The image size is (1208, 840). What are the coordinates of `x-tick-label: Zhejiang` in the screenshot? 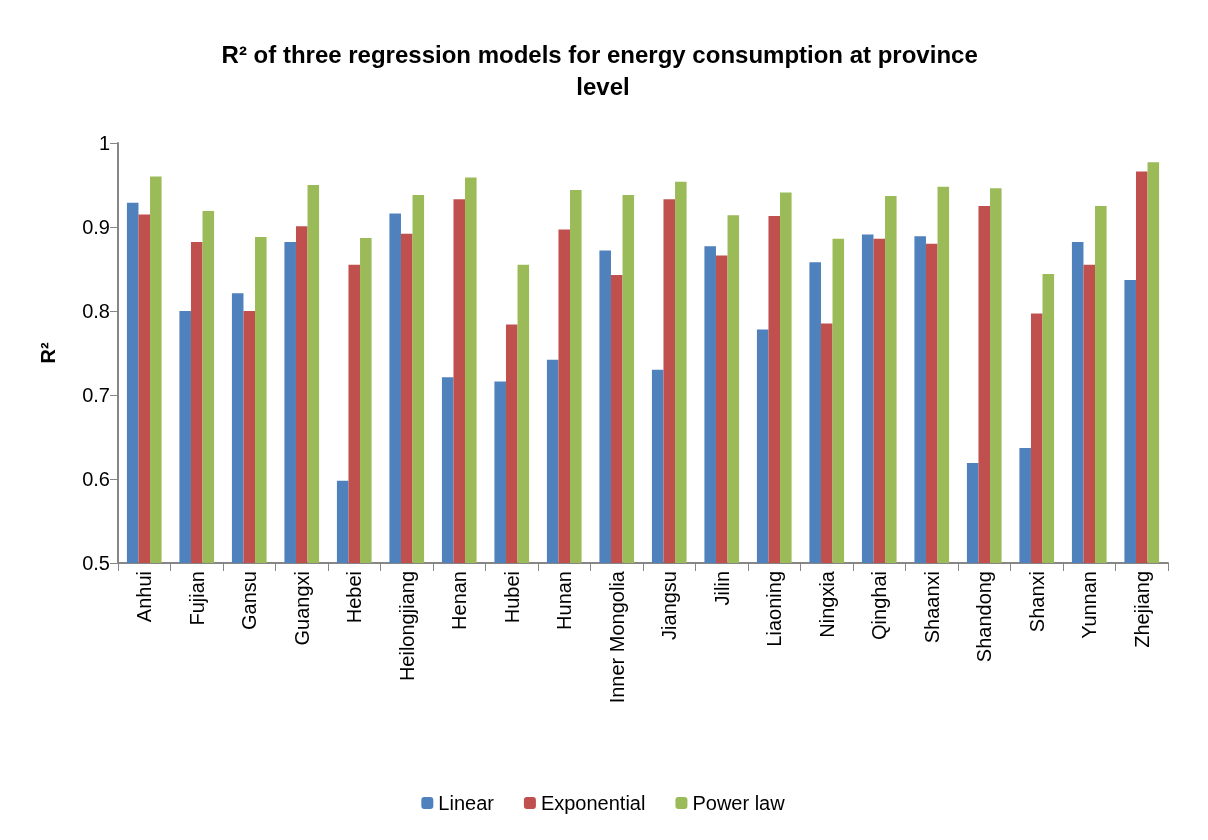 It's located at (1141, 609).